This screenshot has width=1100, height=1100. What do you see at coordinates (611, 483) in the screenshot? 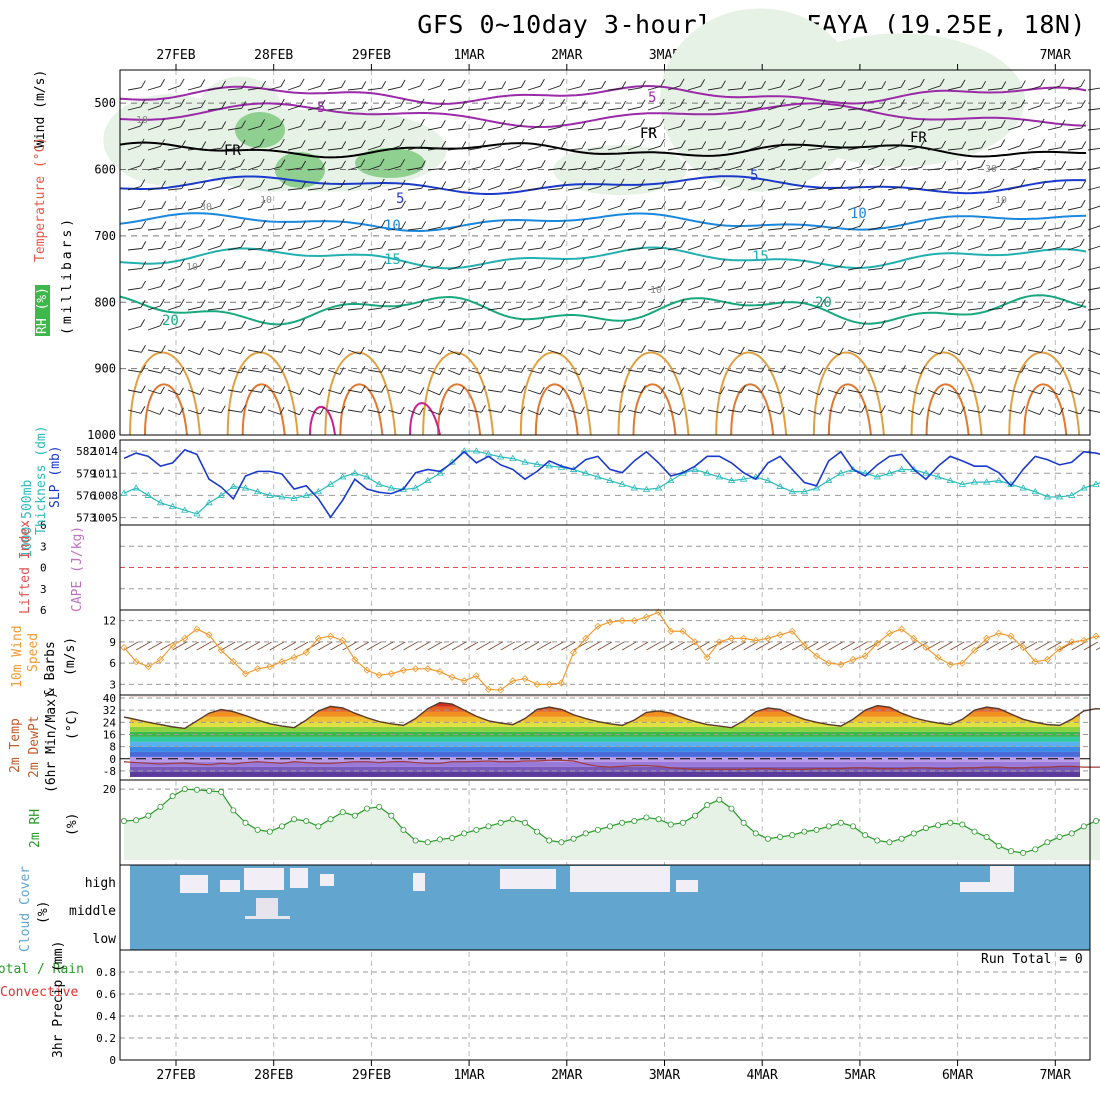
I see `slp-line` at bounding box center [611, 483].